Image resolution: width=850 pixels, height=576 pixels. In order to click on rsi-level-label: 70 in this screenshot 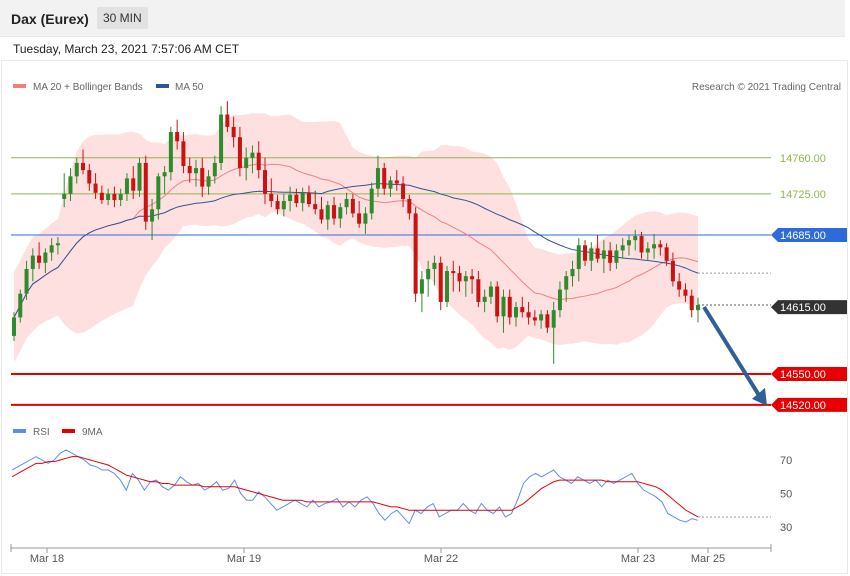, I will do `click(786, 461)`.